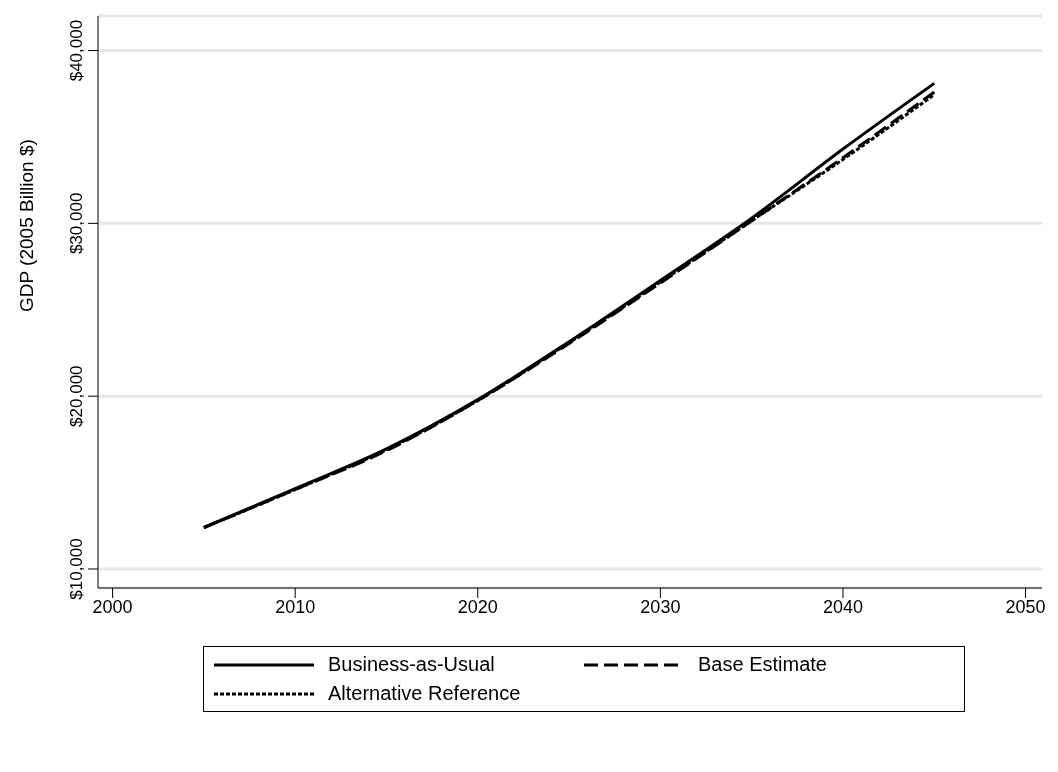 This screenshot has height=772, width=1058. I want to click on x-tick-label: 2040, so click(842, 606).